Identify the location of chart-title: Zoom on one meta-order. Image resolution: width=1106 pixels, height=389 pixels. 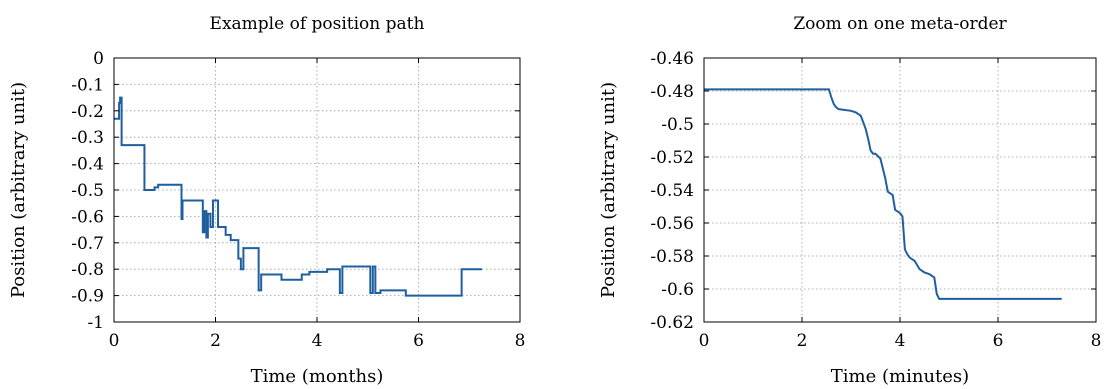
(900, 24).